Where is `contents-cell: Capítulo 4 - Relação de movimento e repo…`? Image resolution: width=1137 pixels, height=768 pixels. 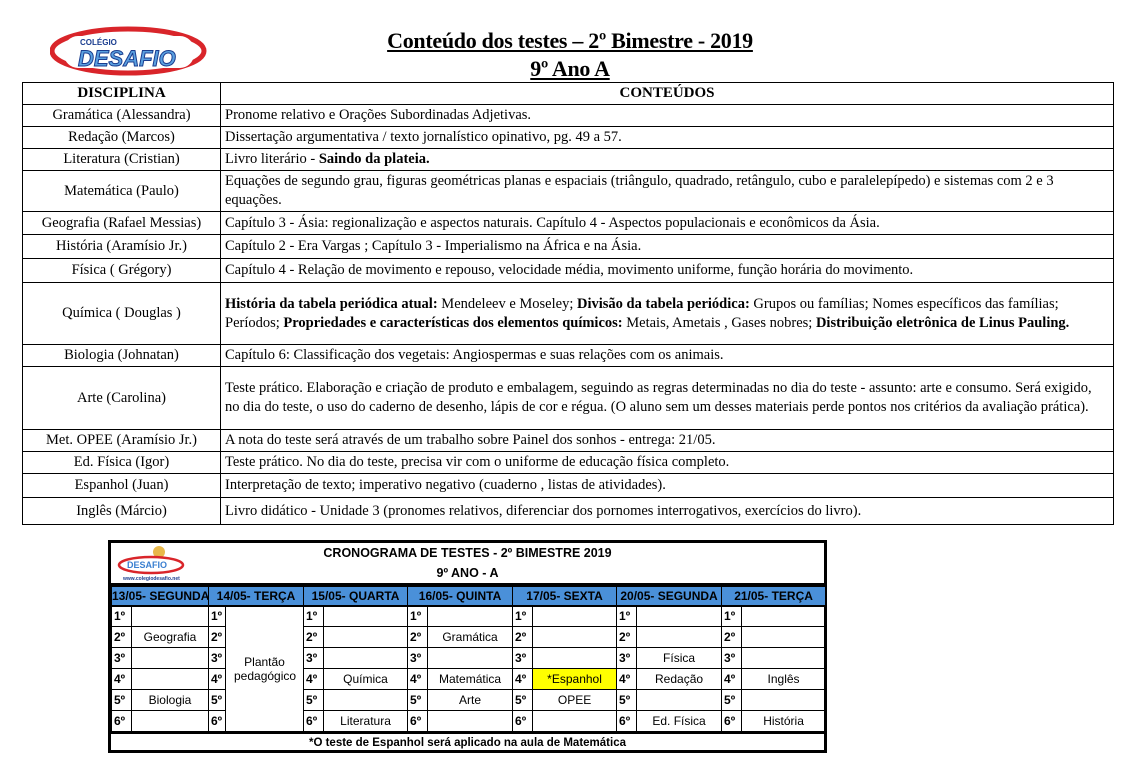
contents-cell: Capítulo 4 - Relação de movimento e repo… is located at coordinates (667, 270).